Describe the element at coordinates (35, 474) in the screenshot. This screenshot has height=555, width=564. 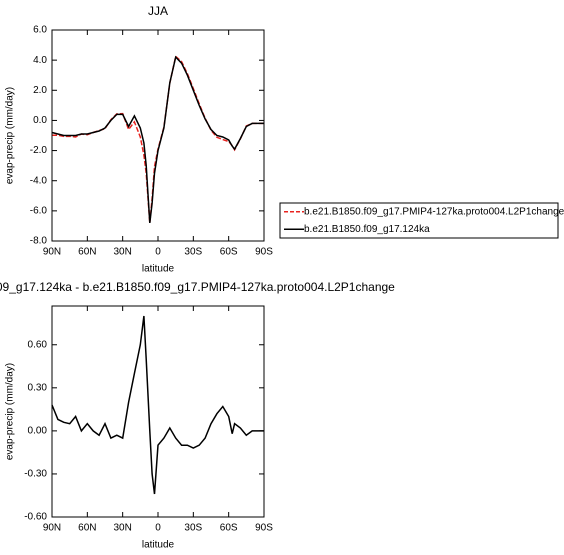
I see `y-tick-label: -0.30` at that location.